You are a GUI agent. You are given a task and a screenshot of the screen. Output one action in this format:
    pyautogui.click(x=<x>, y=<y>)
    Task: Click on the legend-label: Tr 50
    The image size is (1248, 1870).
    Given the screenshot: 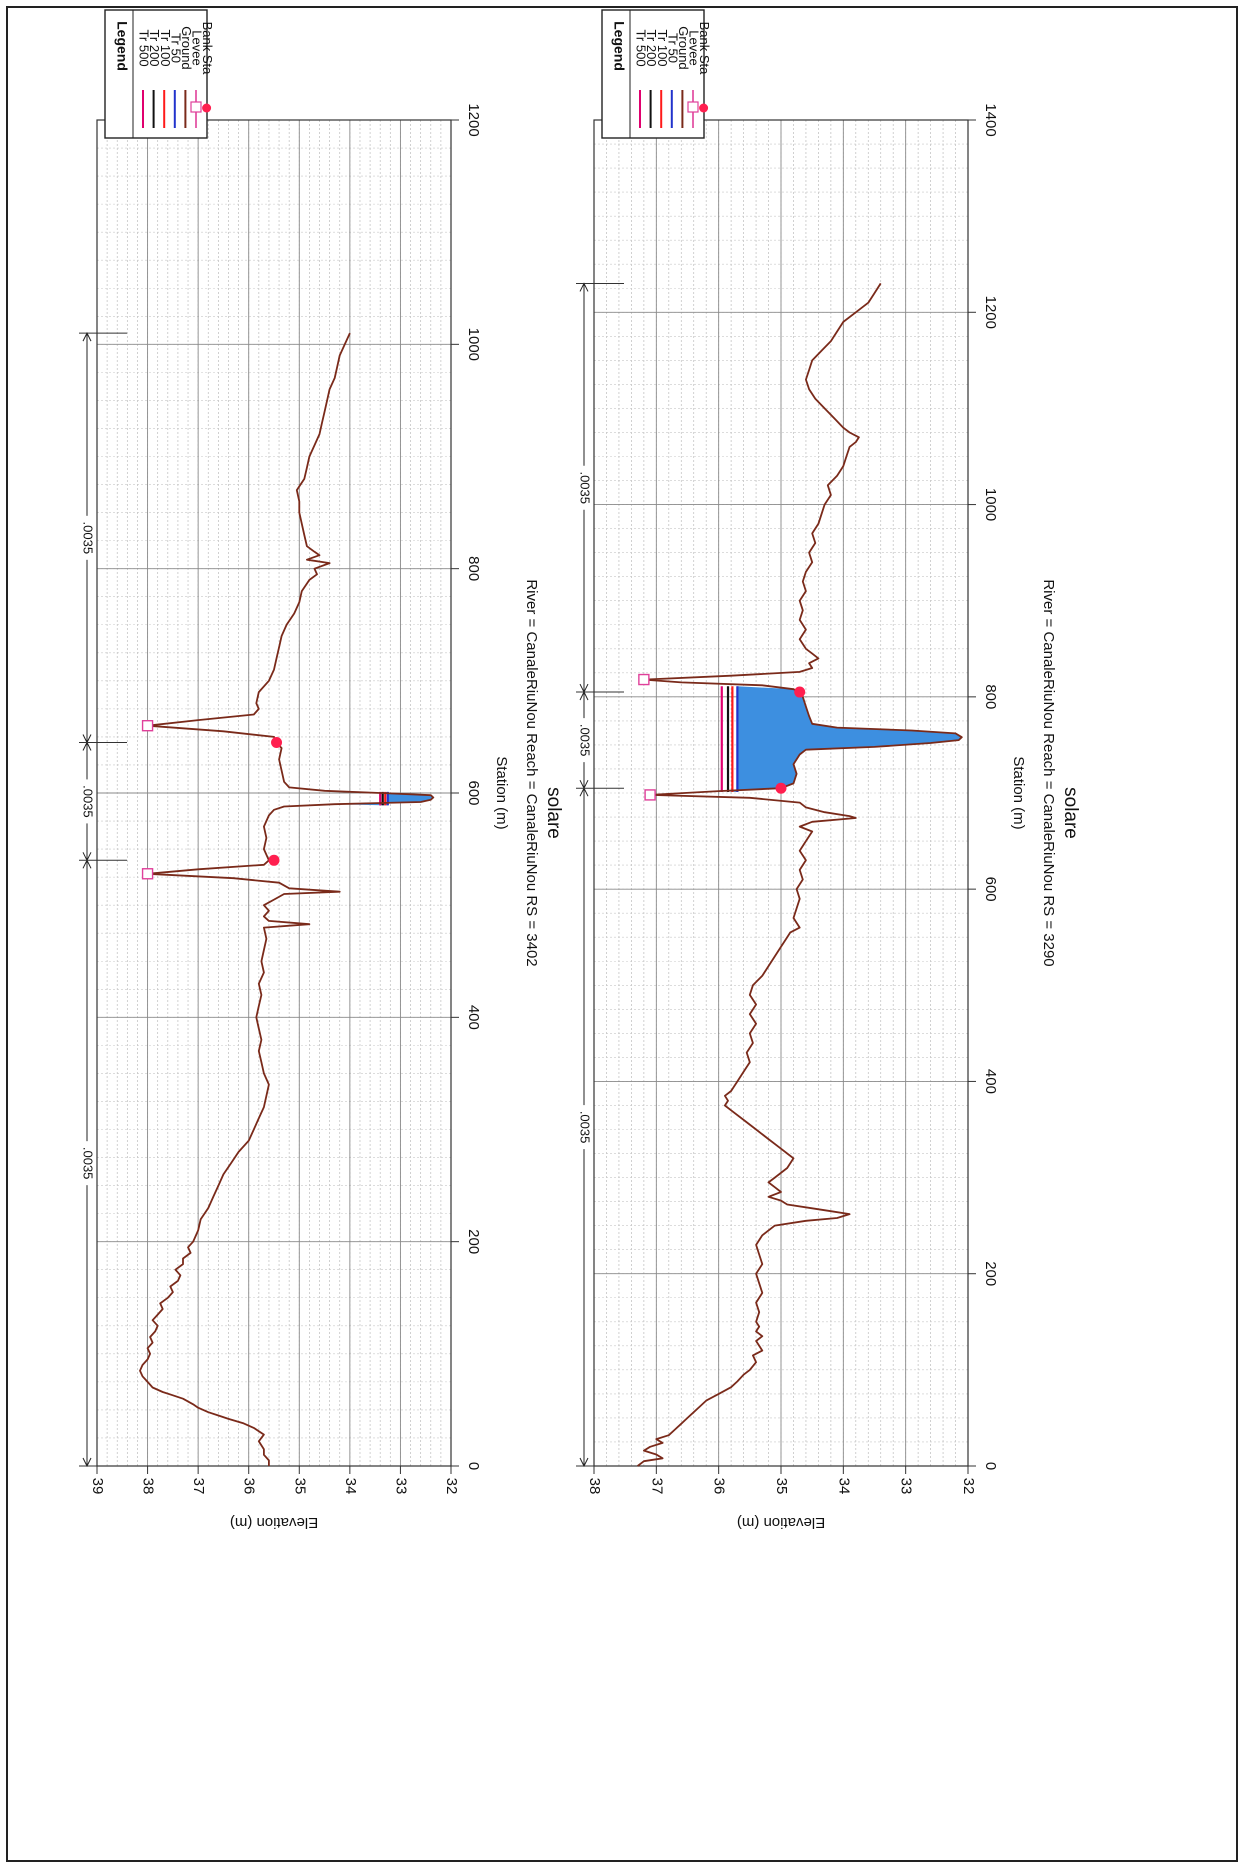 What is the action you would take?
    pyautogui.click(x=175, y=48)
    